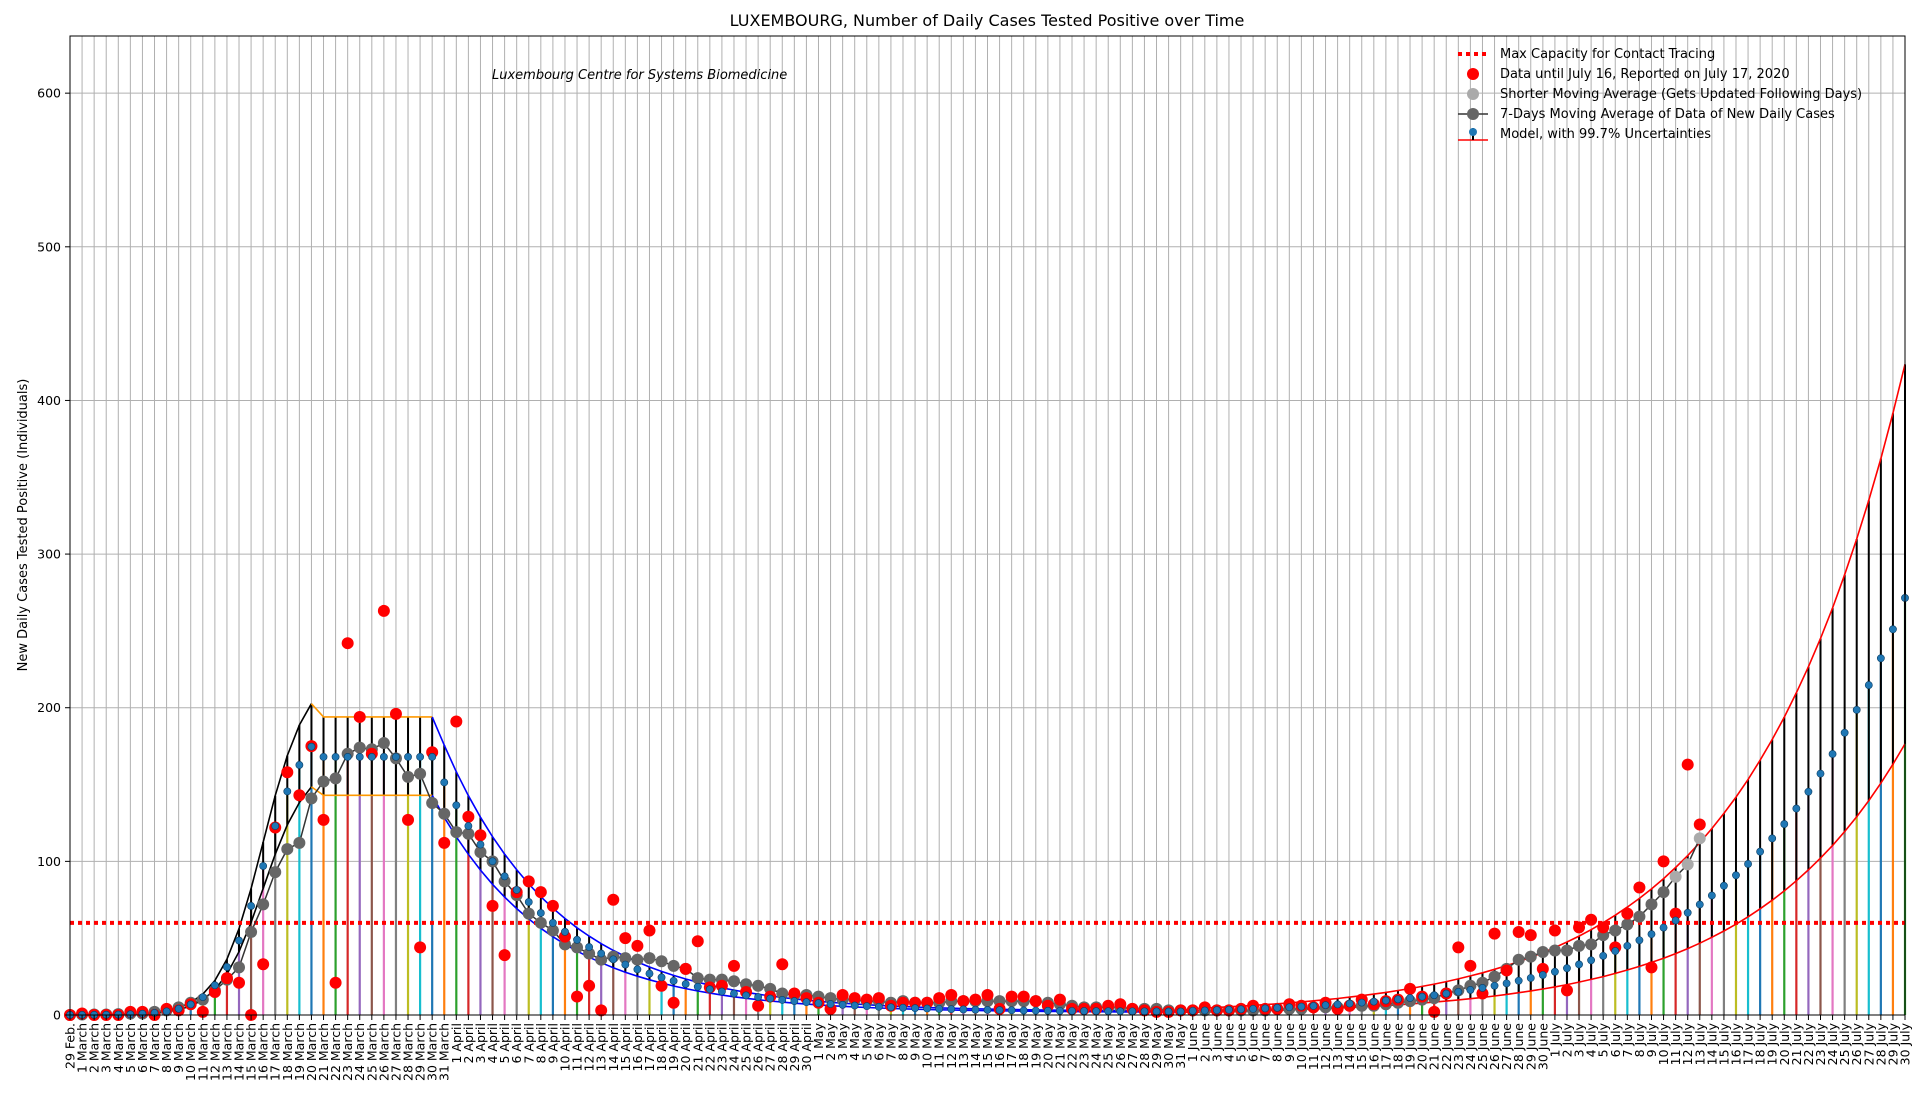 The image size is (1920, 1107). I want to click on x-tick-label: 27 March, so click(396, 1052).